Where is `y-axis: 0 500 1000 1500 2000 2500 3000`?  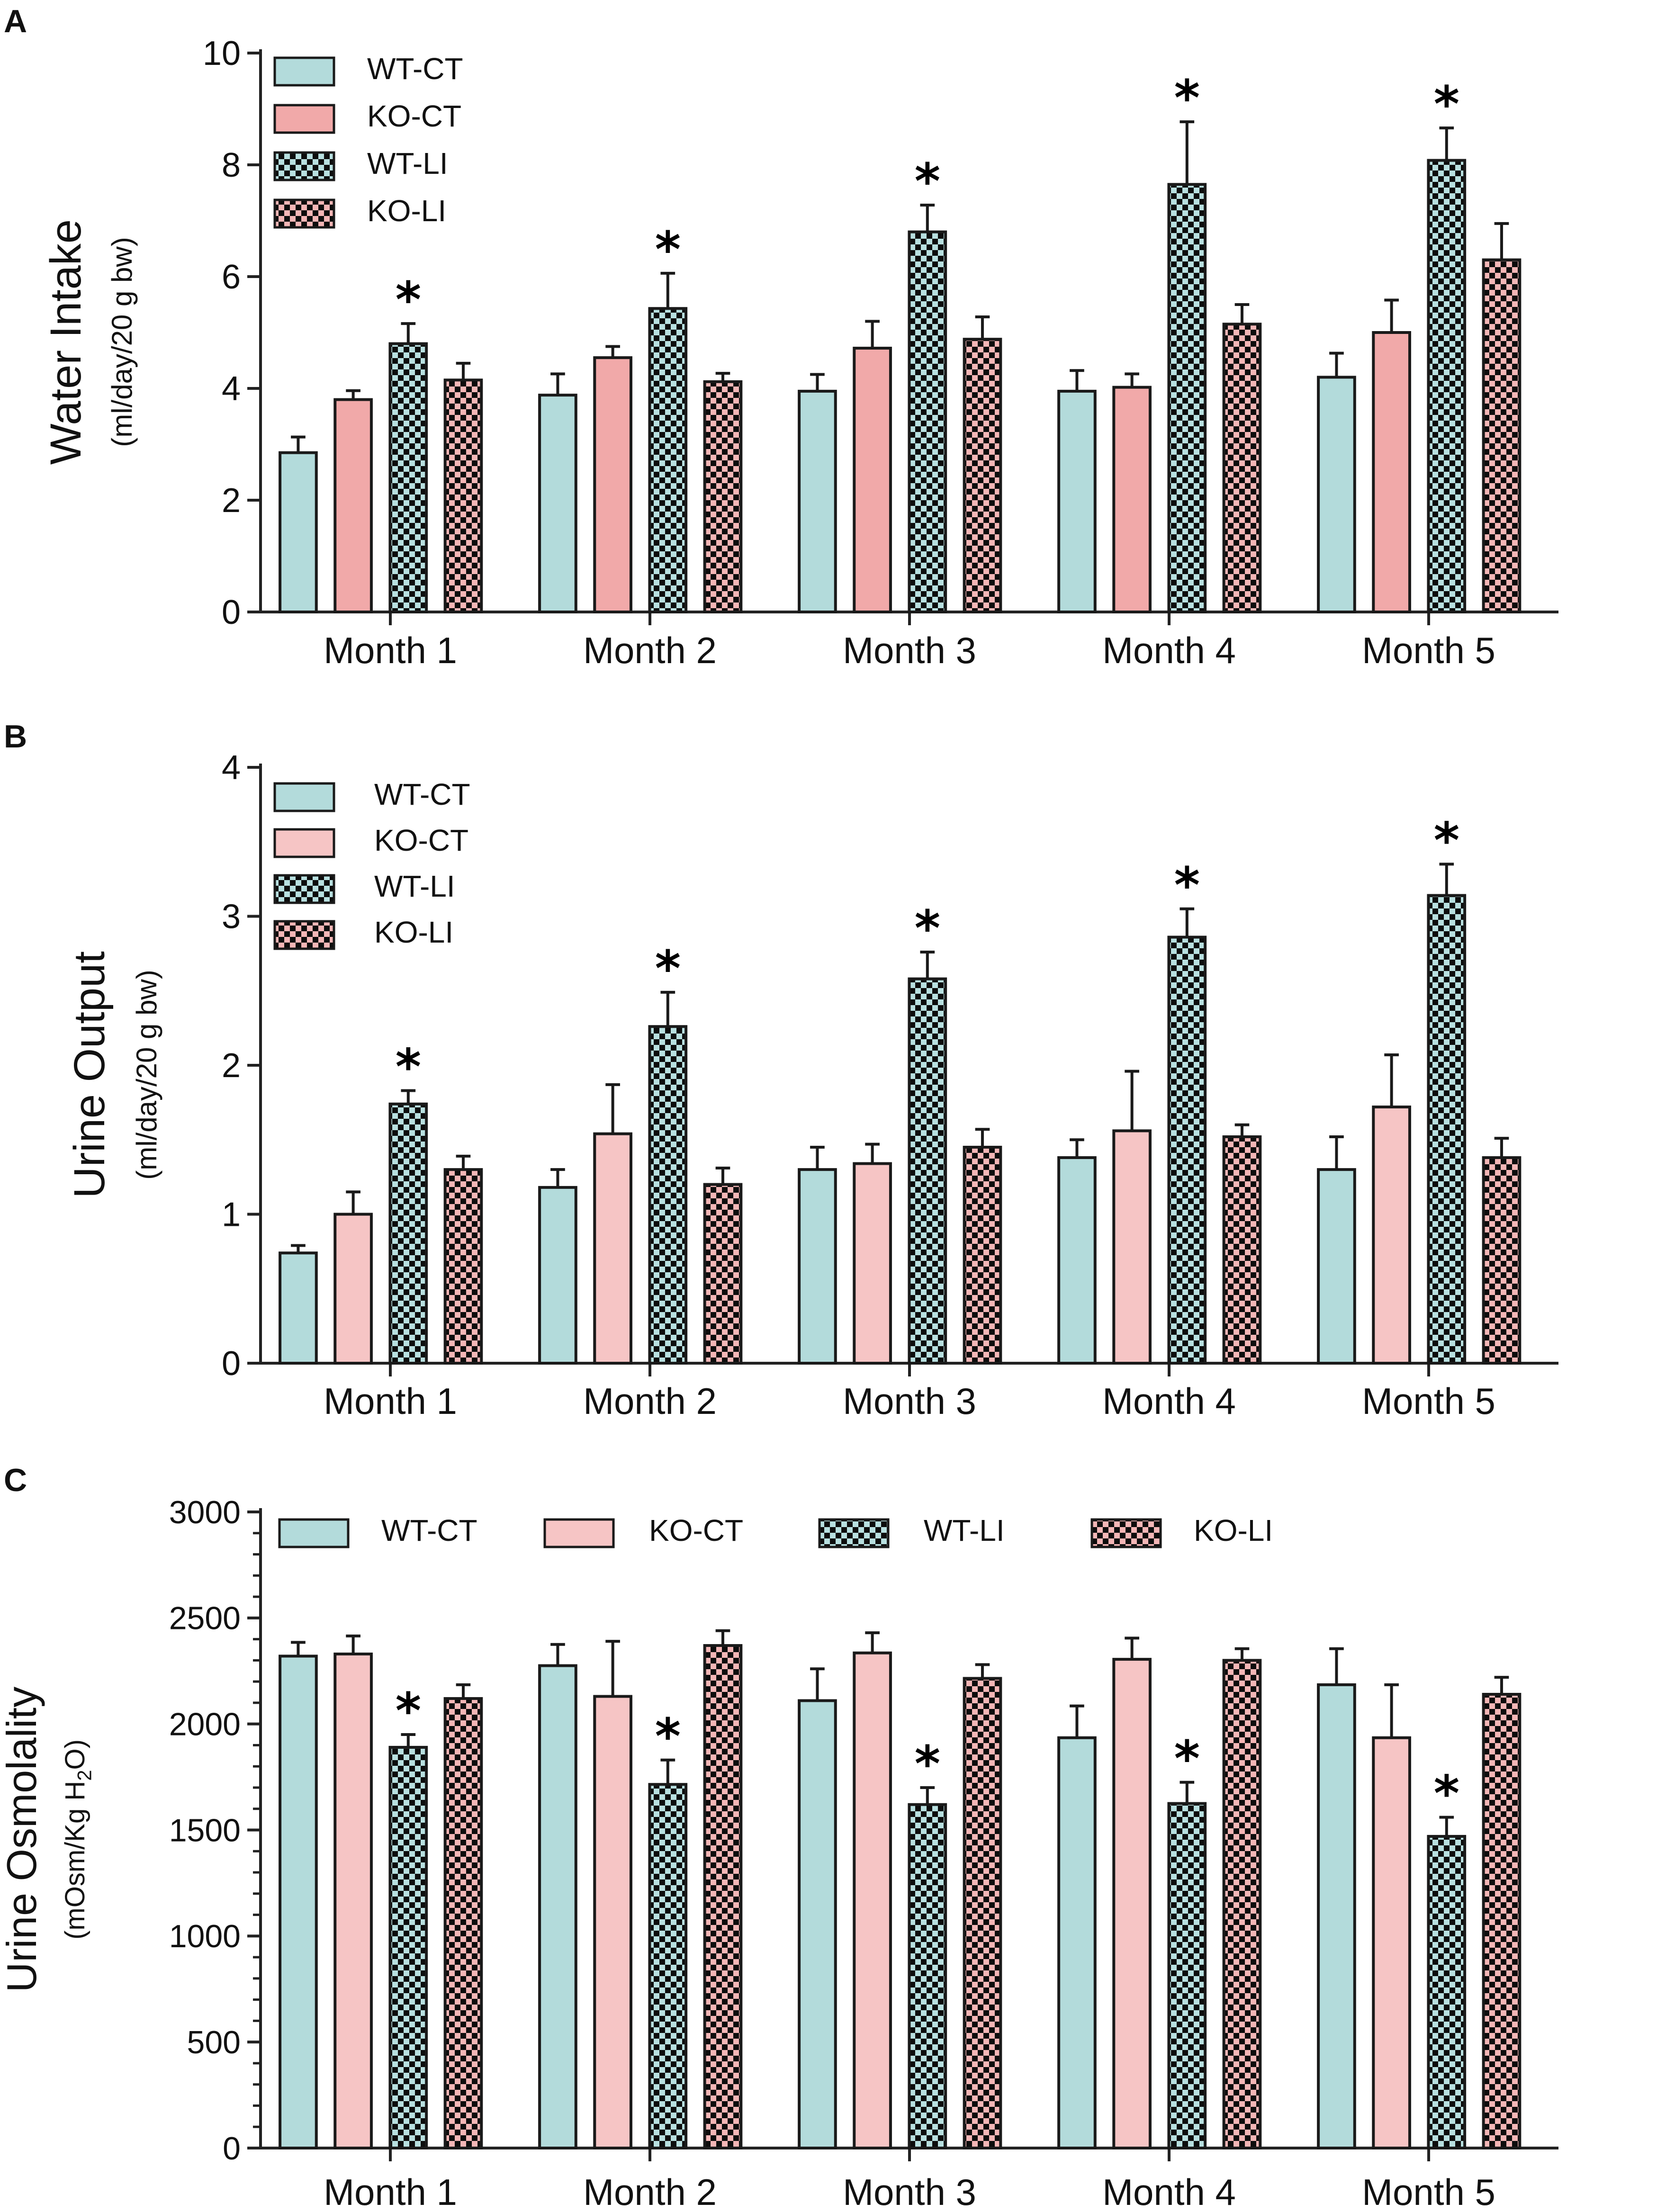 y-axis: 0 500 1000 1500 2000 2500 3000 is located at coordinates (215, 1831).